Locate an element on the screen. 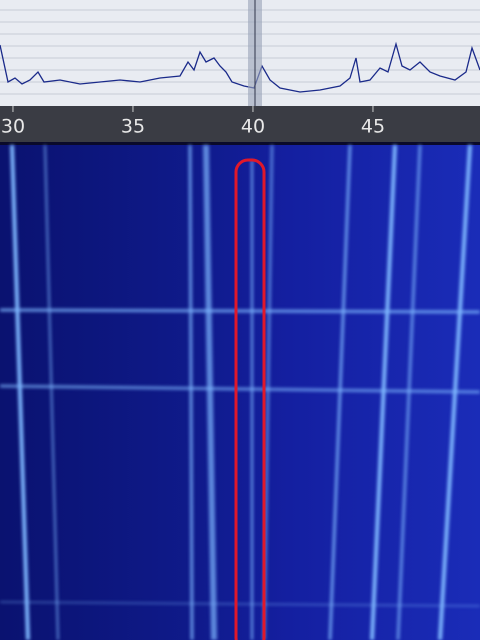  frequency-axis is located at coordinates (240, 124).